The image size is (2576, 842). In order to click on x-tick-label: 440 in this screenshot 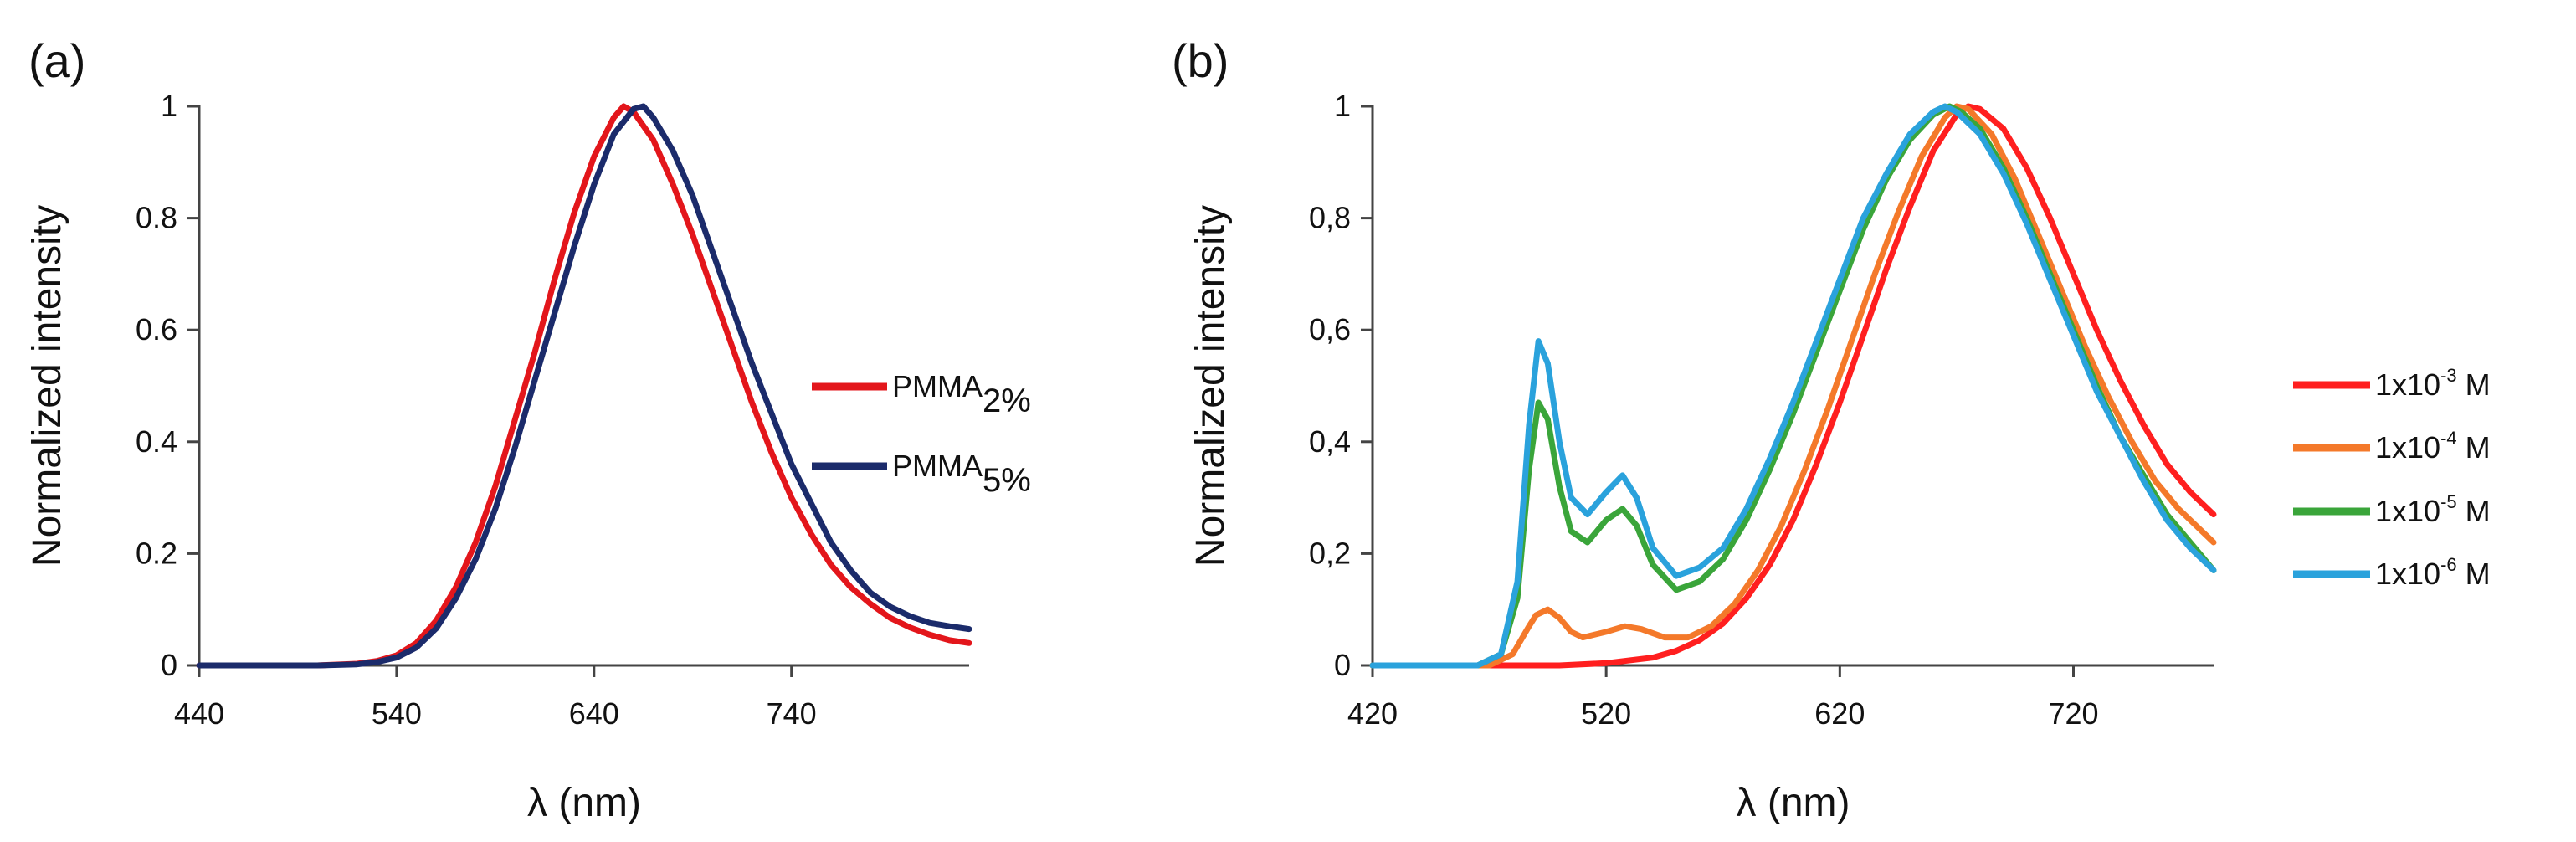, I will do `click(199, 713)`.